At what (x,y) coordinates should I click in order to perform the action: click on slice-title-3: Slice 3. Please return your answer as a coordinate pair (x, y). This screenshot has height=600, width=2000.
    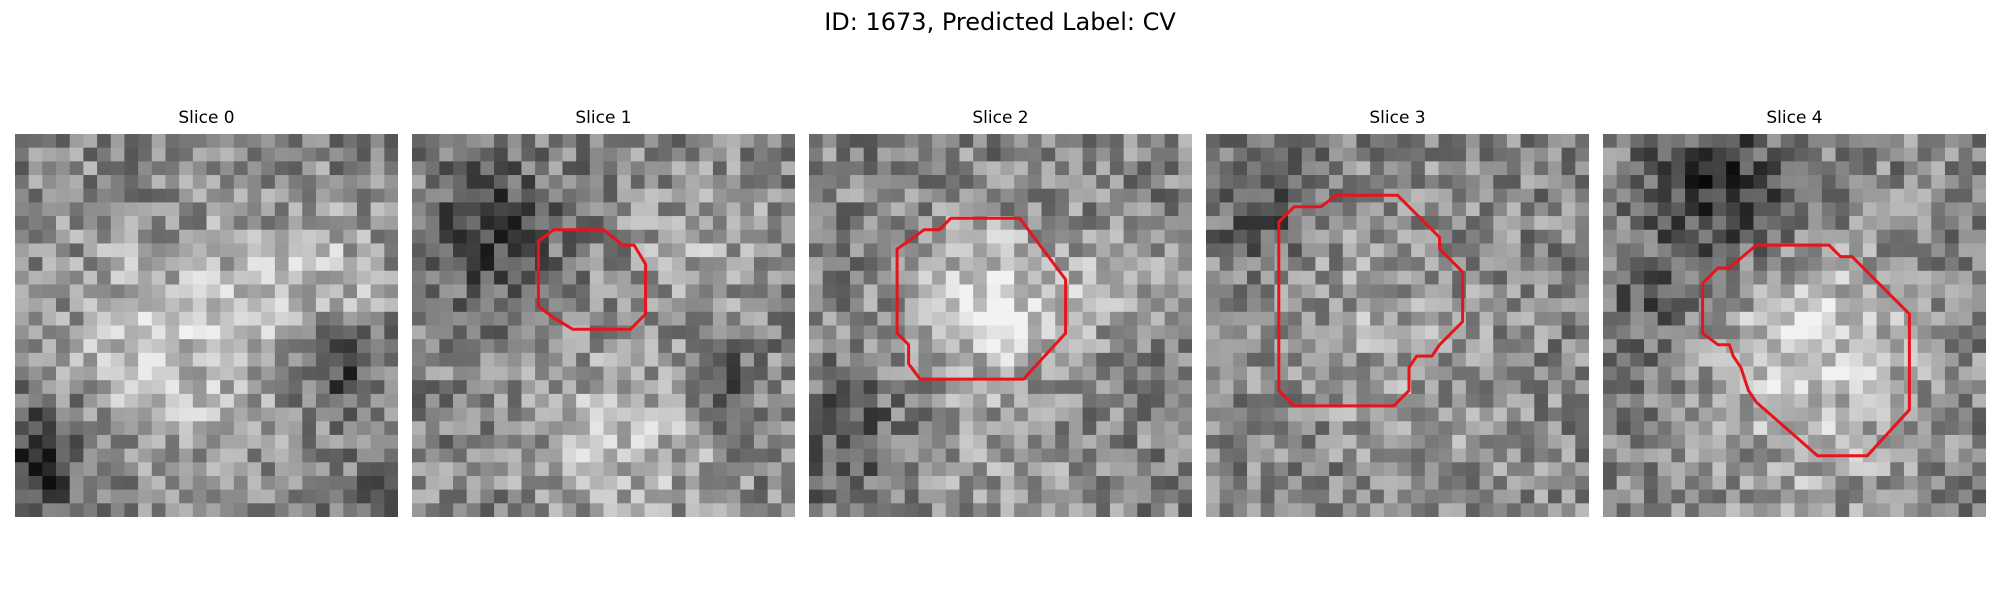
    Looking at the image, I should click on (1397, 118).